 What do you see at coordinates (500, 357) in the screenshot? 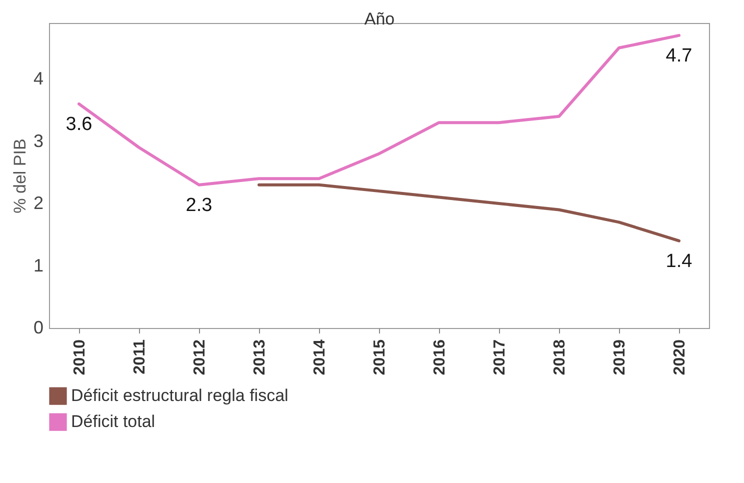
I see `x-tick-label: 2017` at bounding box center [500, 357].